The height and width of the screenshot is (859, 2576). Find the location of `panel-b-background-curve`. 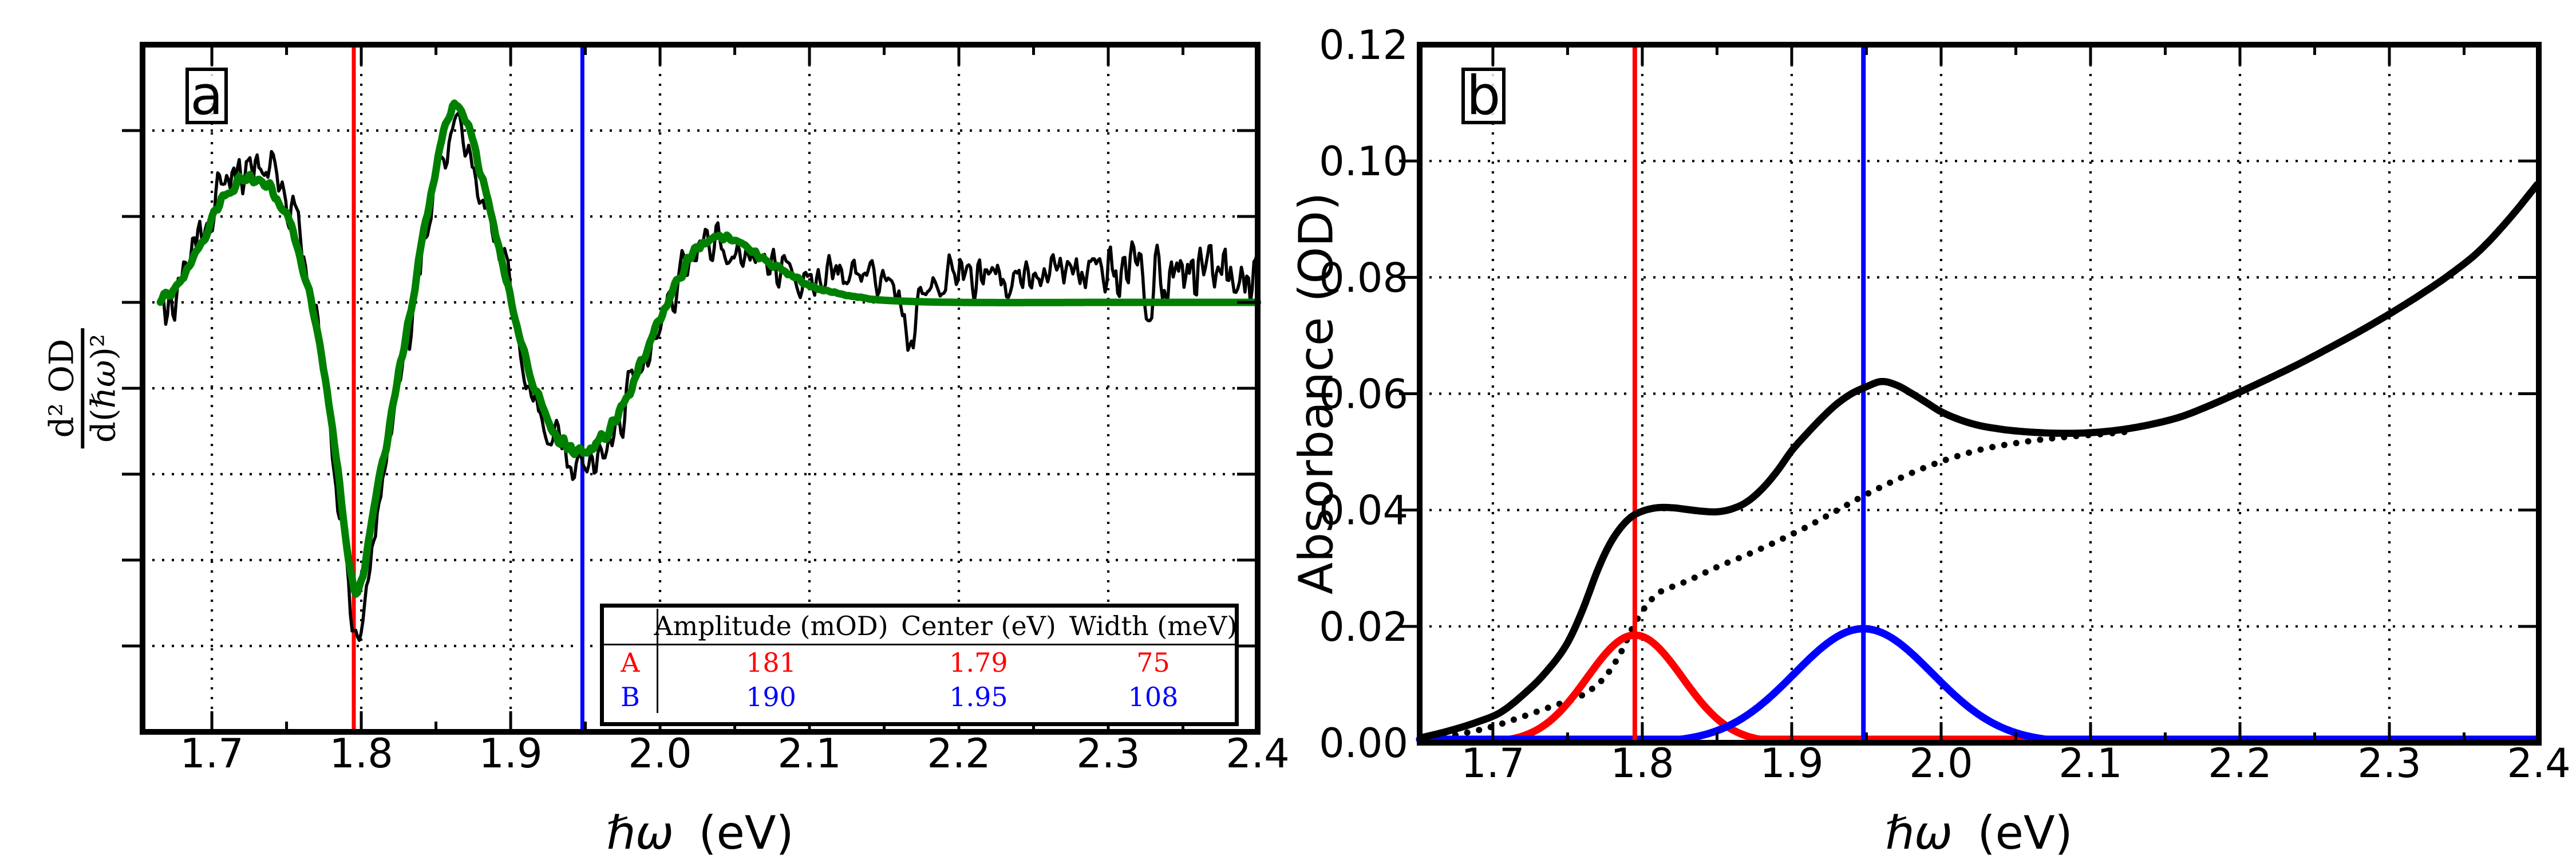

panel-b-background-curve is located at coordinates (1777, 586).